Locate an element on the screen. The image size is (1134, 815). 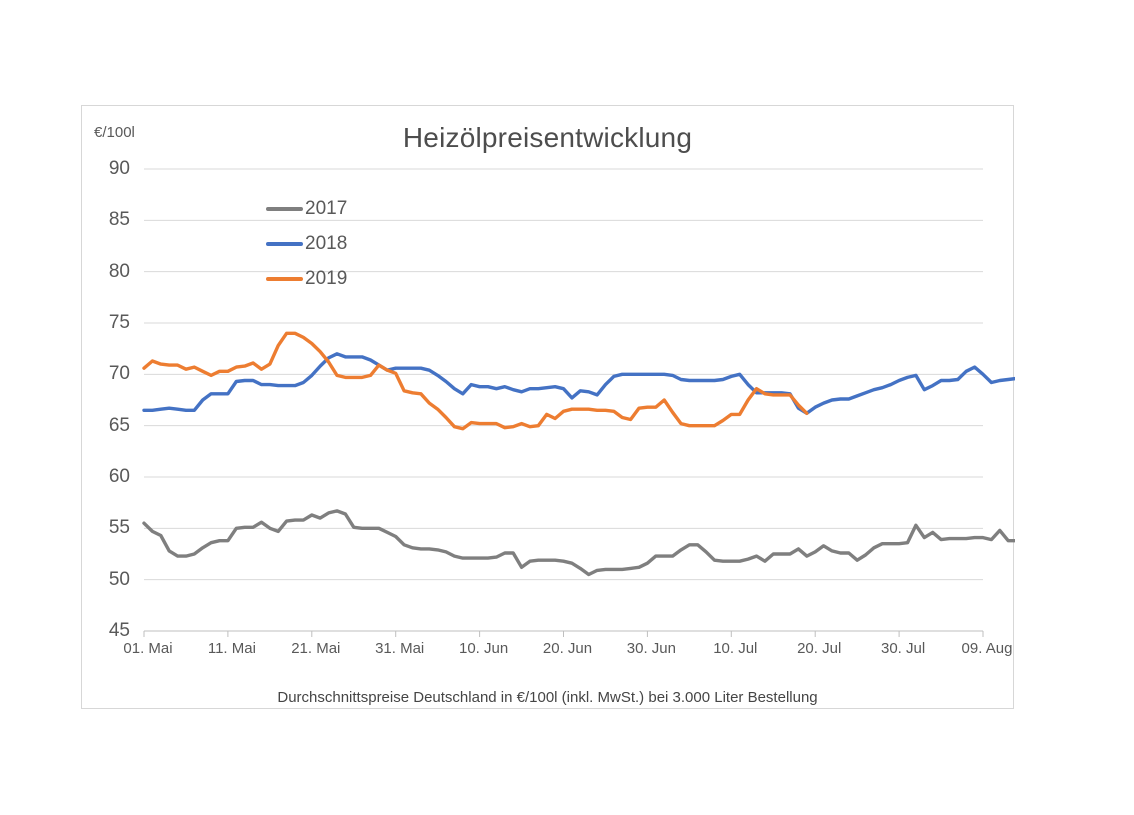
legend-swatch-2019-line is located at coordinates (284, 279).